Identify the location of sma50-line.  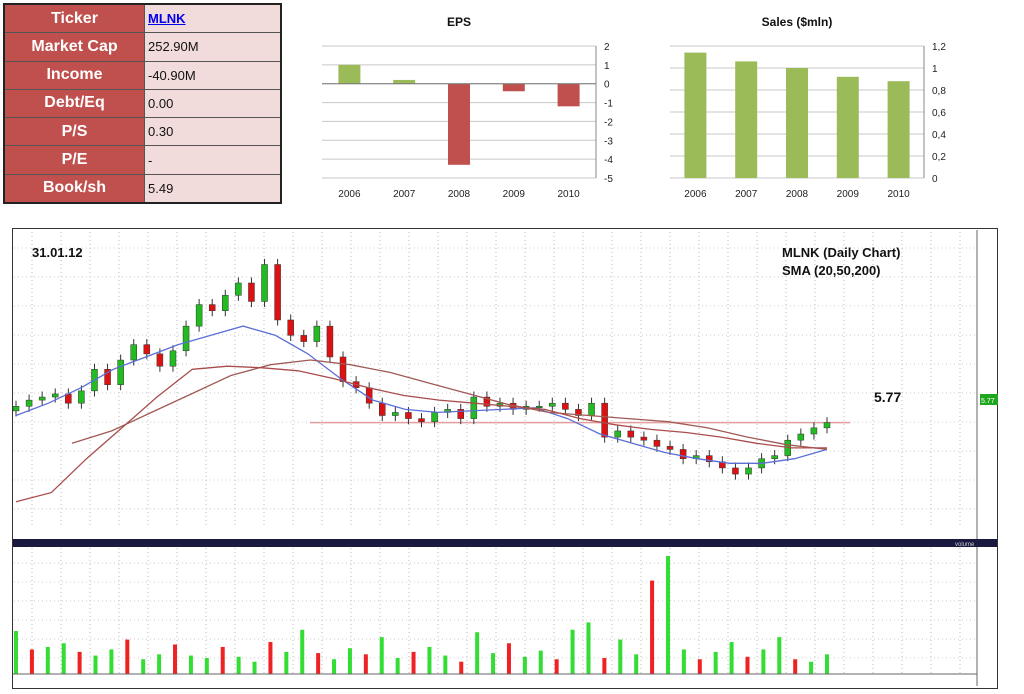
(449, 405).